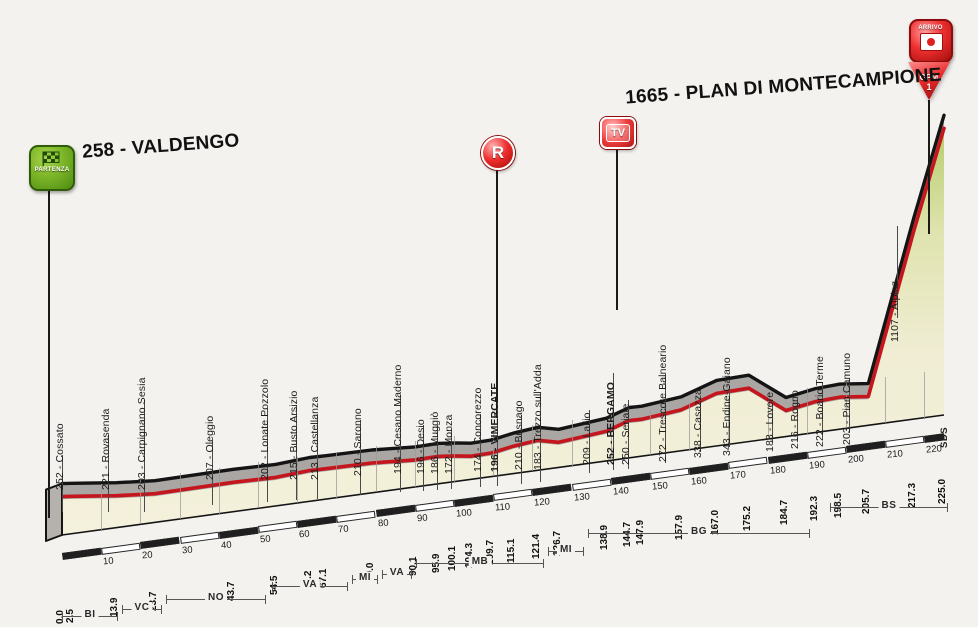 This screenshot has width=978, height=627. I want to click on km-tick-label: 190, so click(817, 465).